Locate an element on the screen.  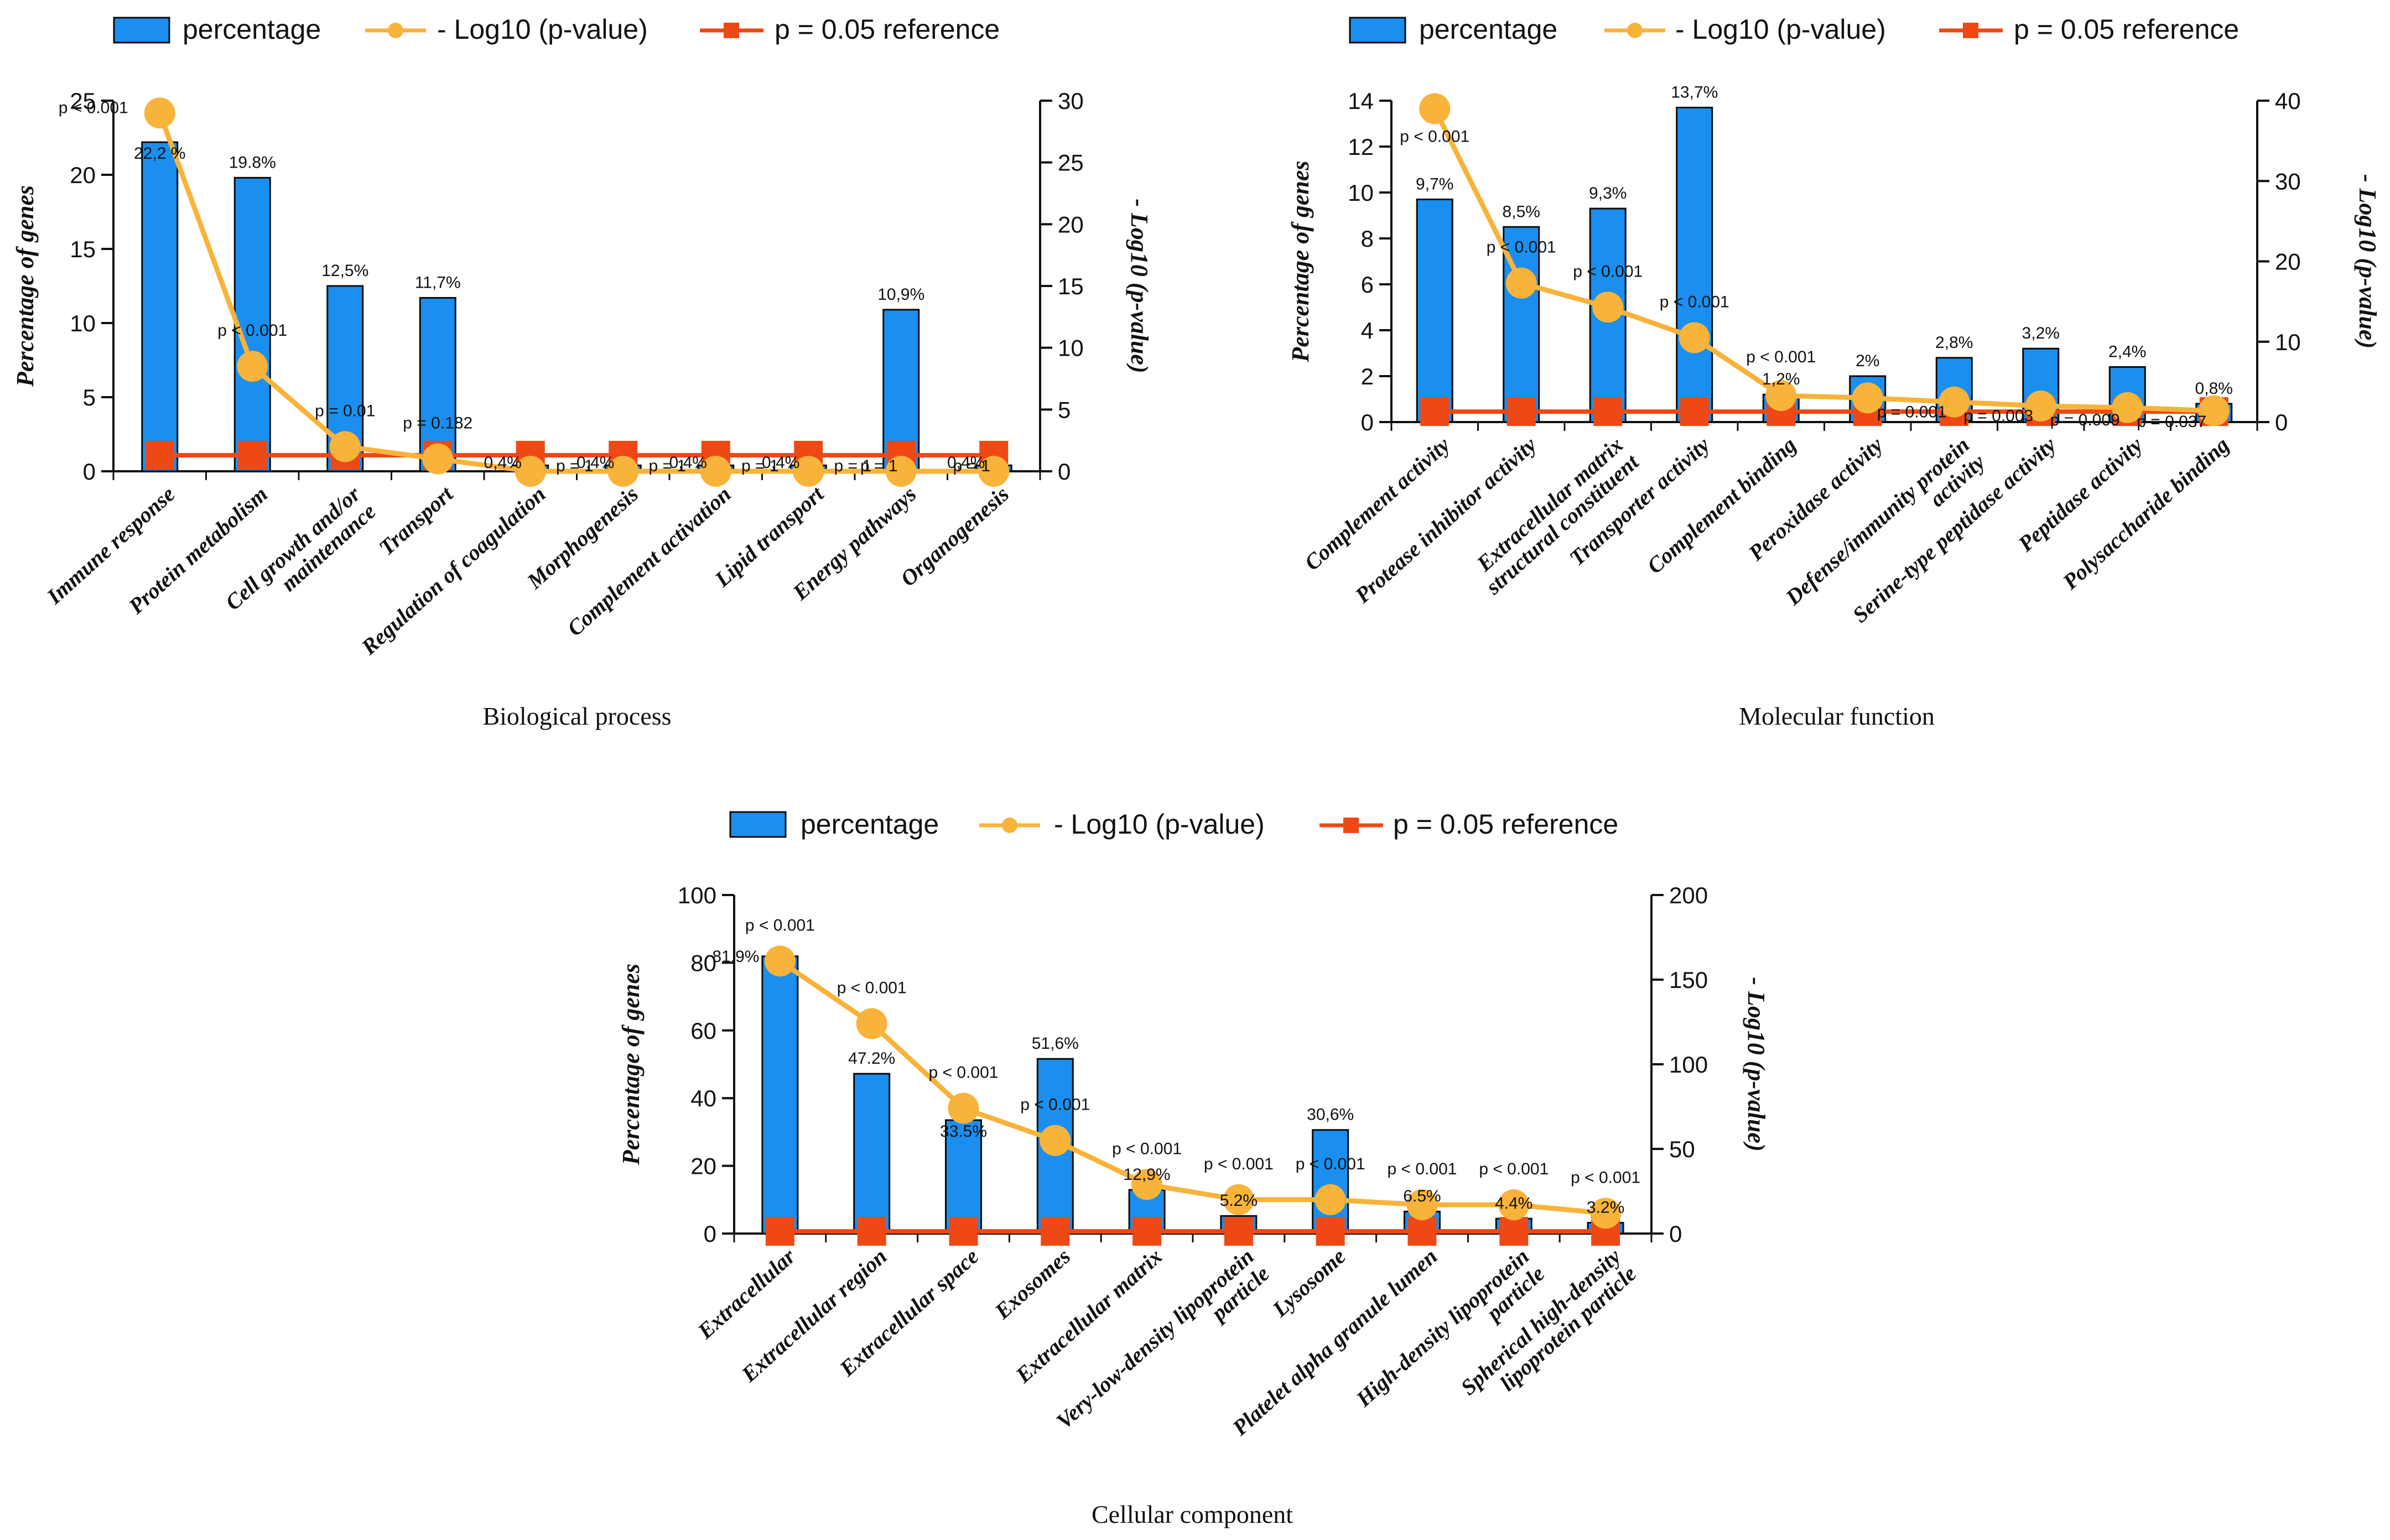
y-tick-label: 40 is located at coordinates (703, 1098).